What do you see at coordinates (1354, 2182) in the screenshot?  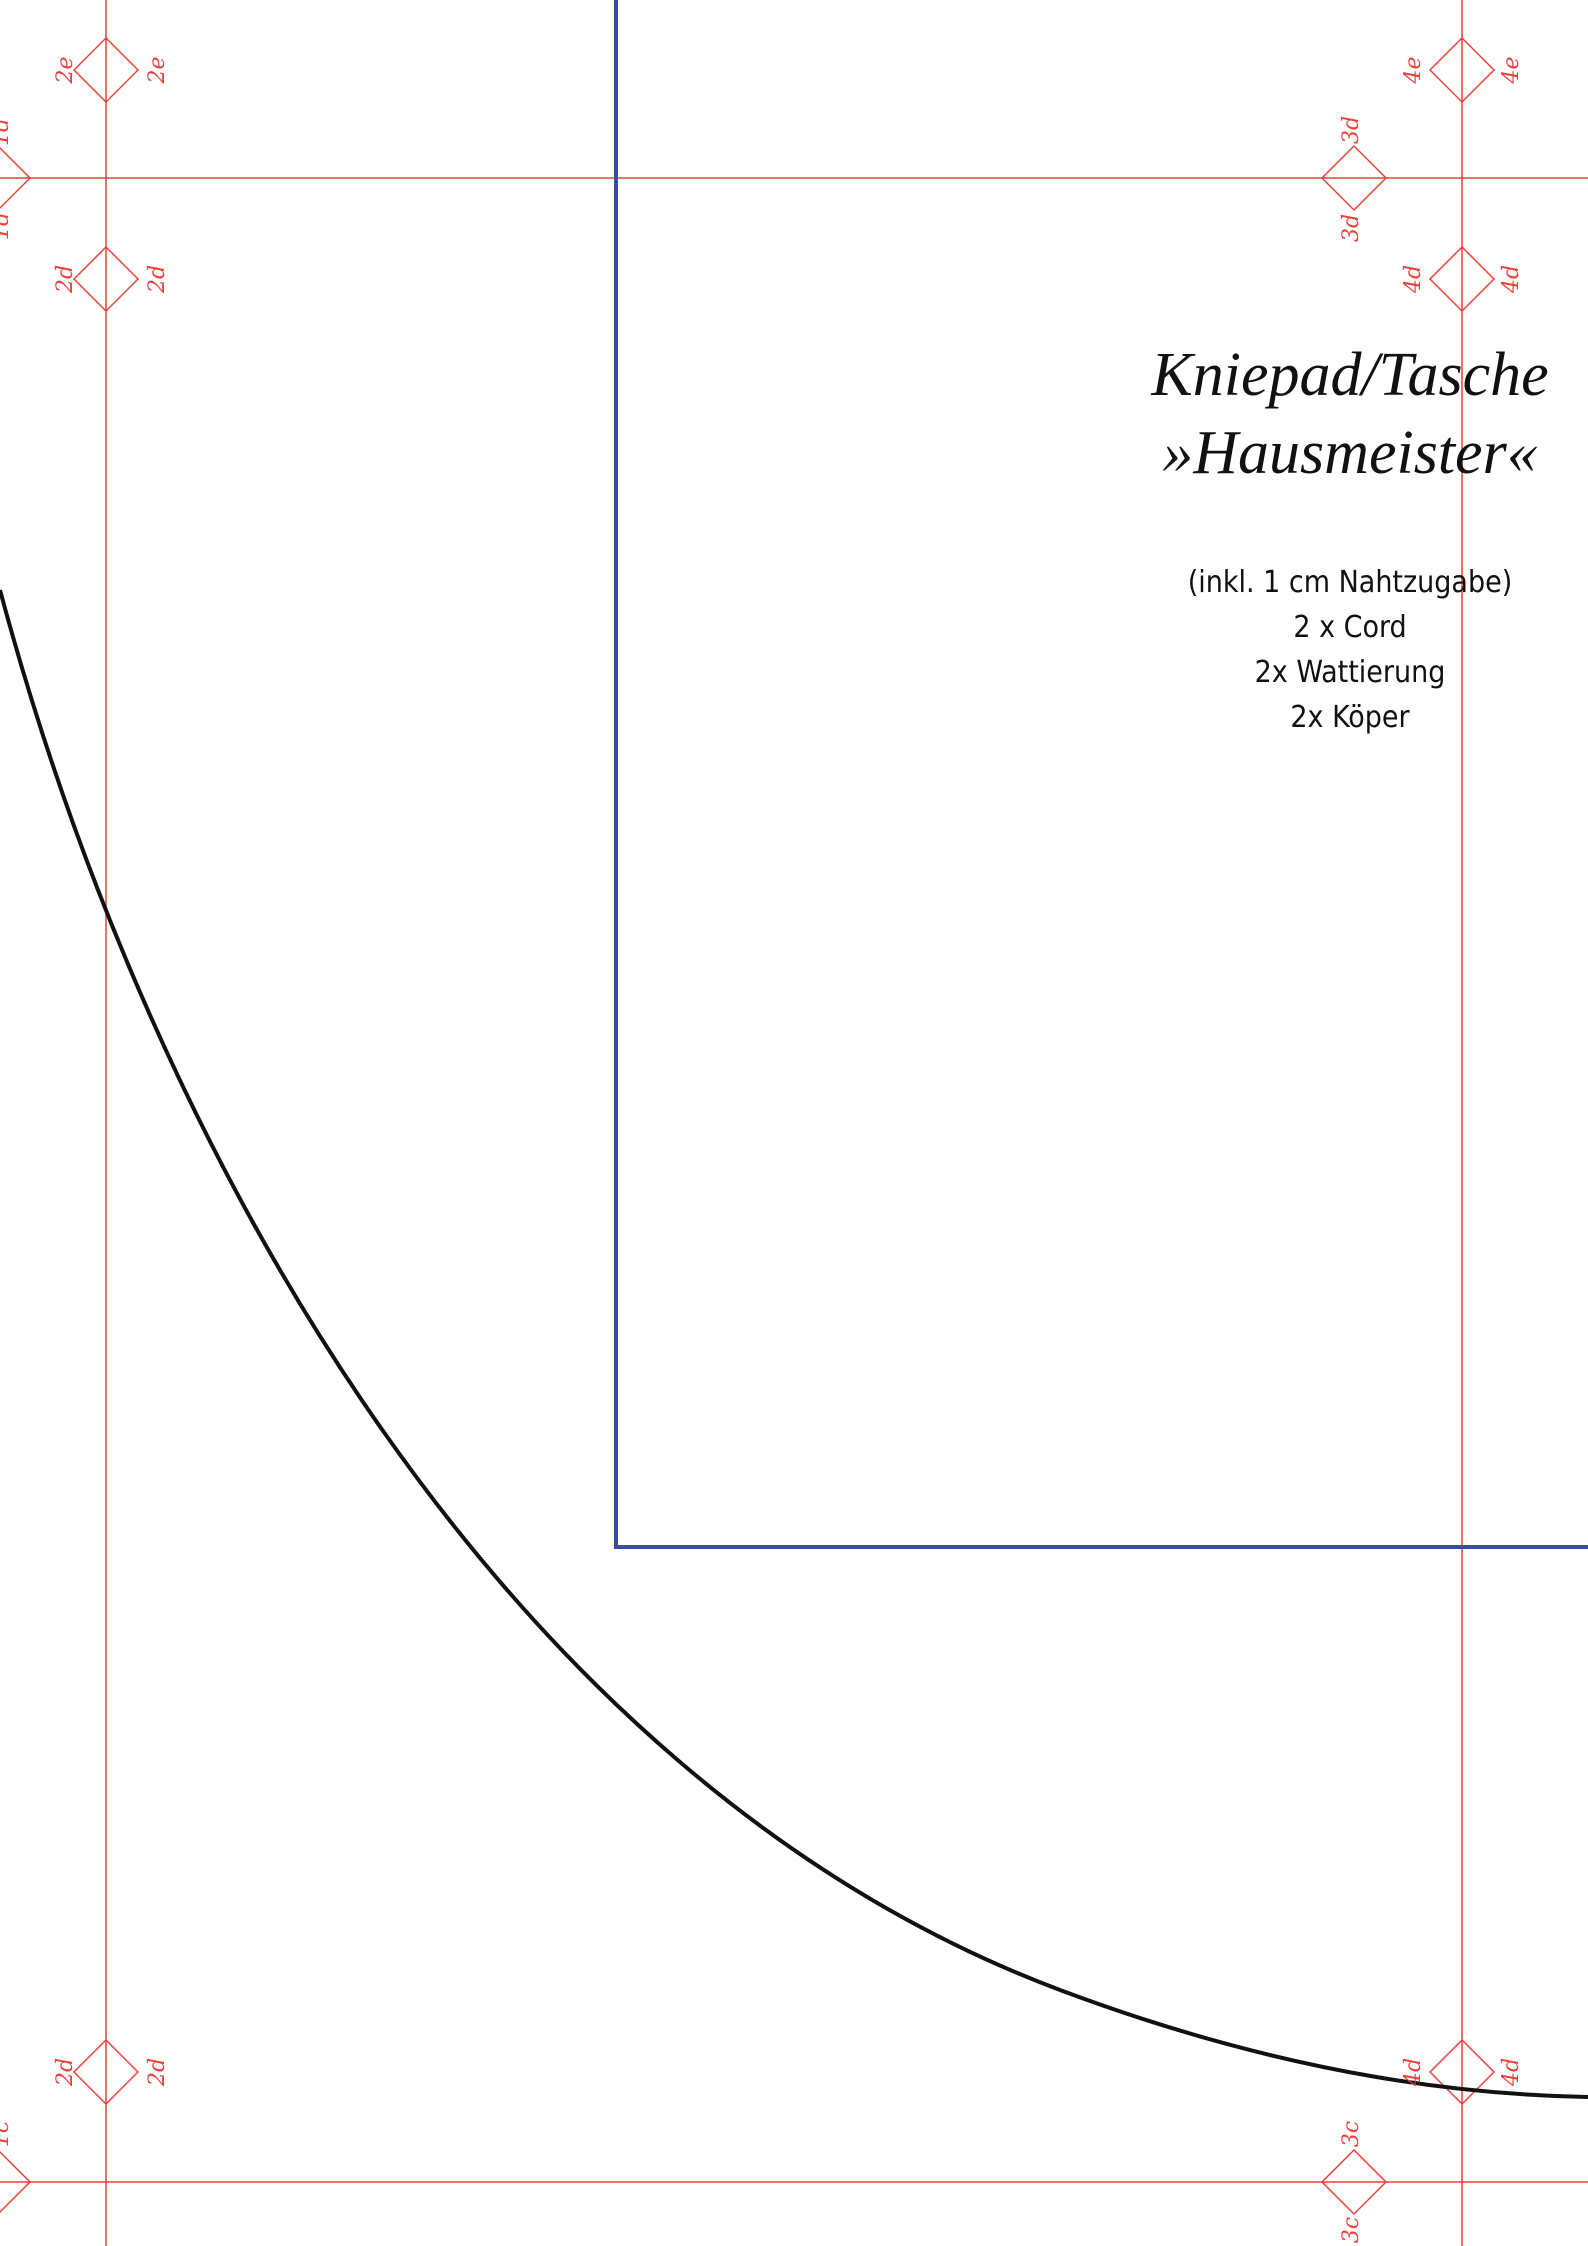 I see `diamond-3c-bottom` at bounding box center [1354, 2182].